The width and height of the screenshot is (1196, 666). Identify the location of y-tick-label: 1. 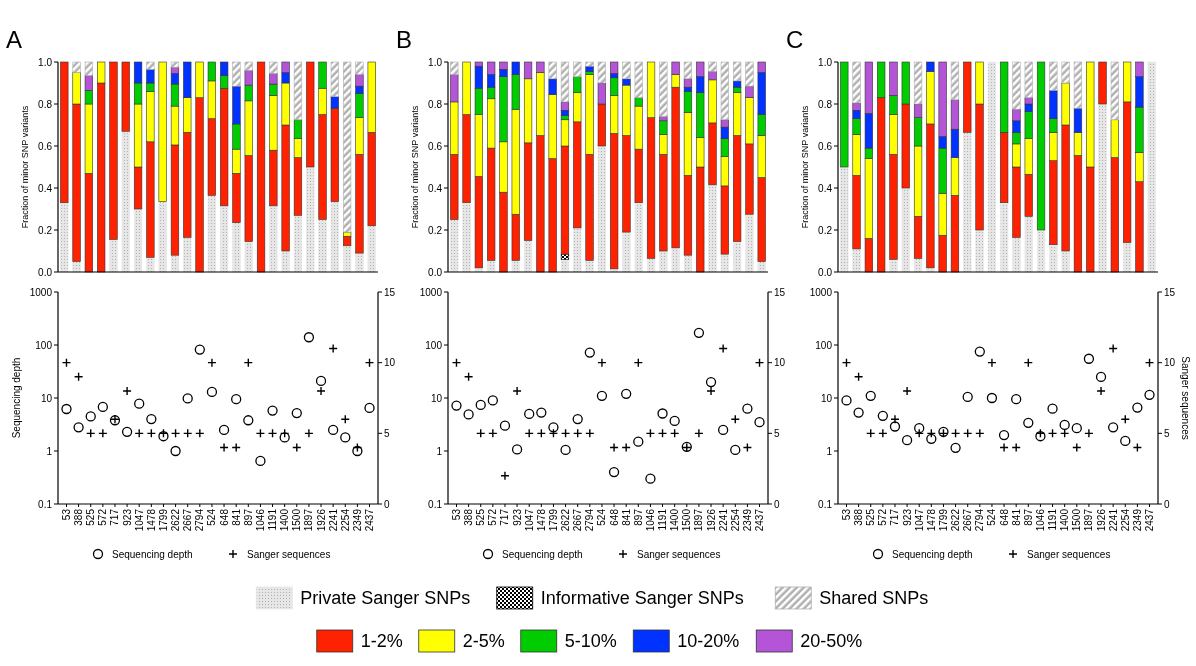
(439, 451).